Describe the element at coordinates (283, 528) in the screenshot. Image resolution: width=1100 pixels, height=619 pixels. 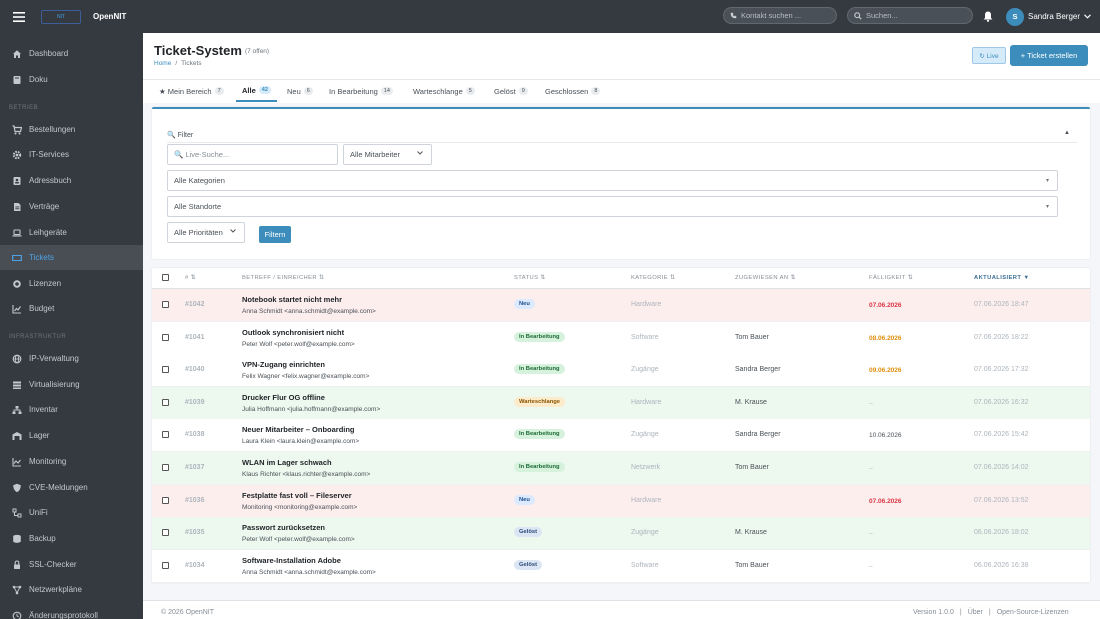
I see `ticket-subject: Passwort zurücksetzen` at that location.